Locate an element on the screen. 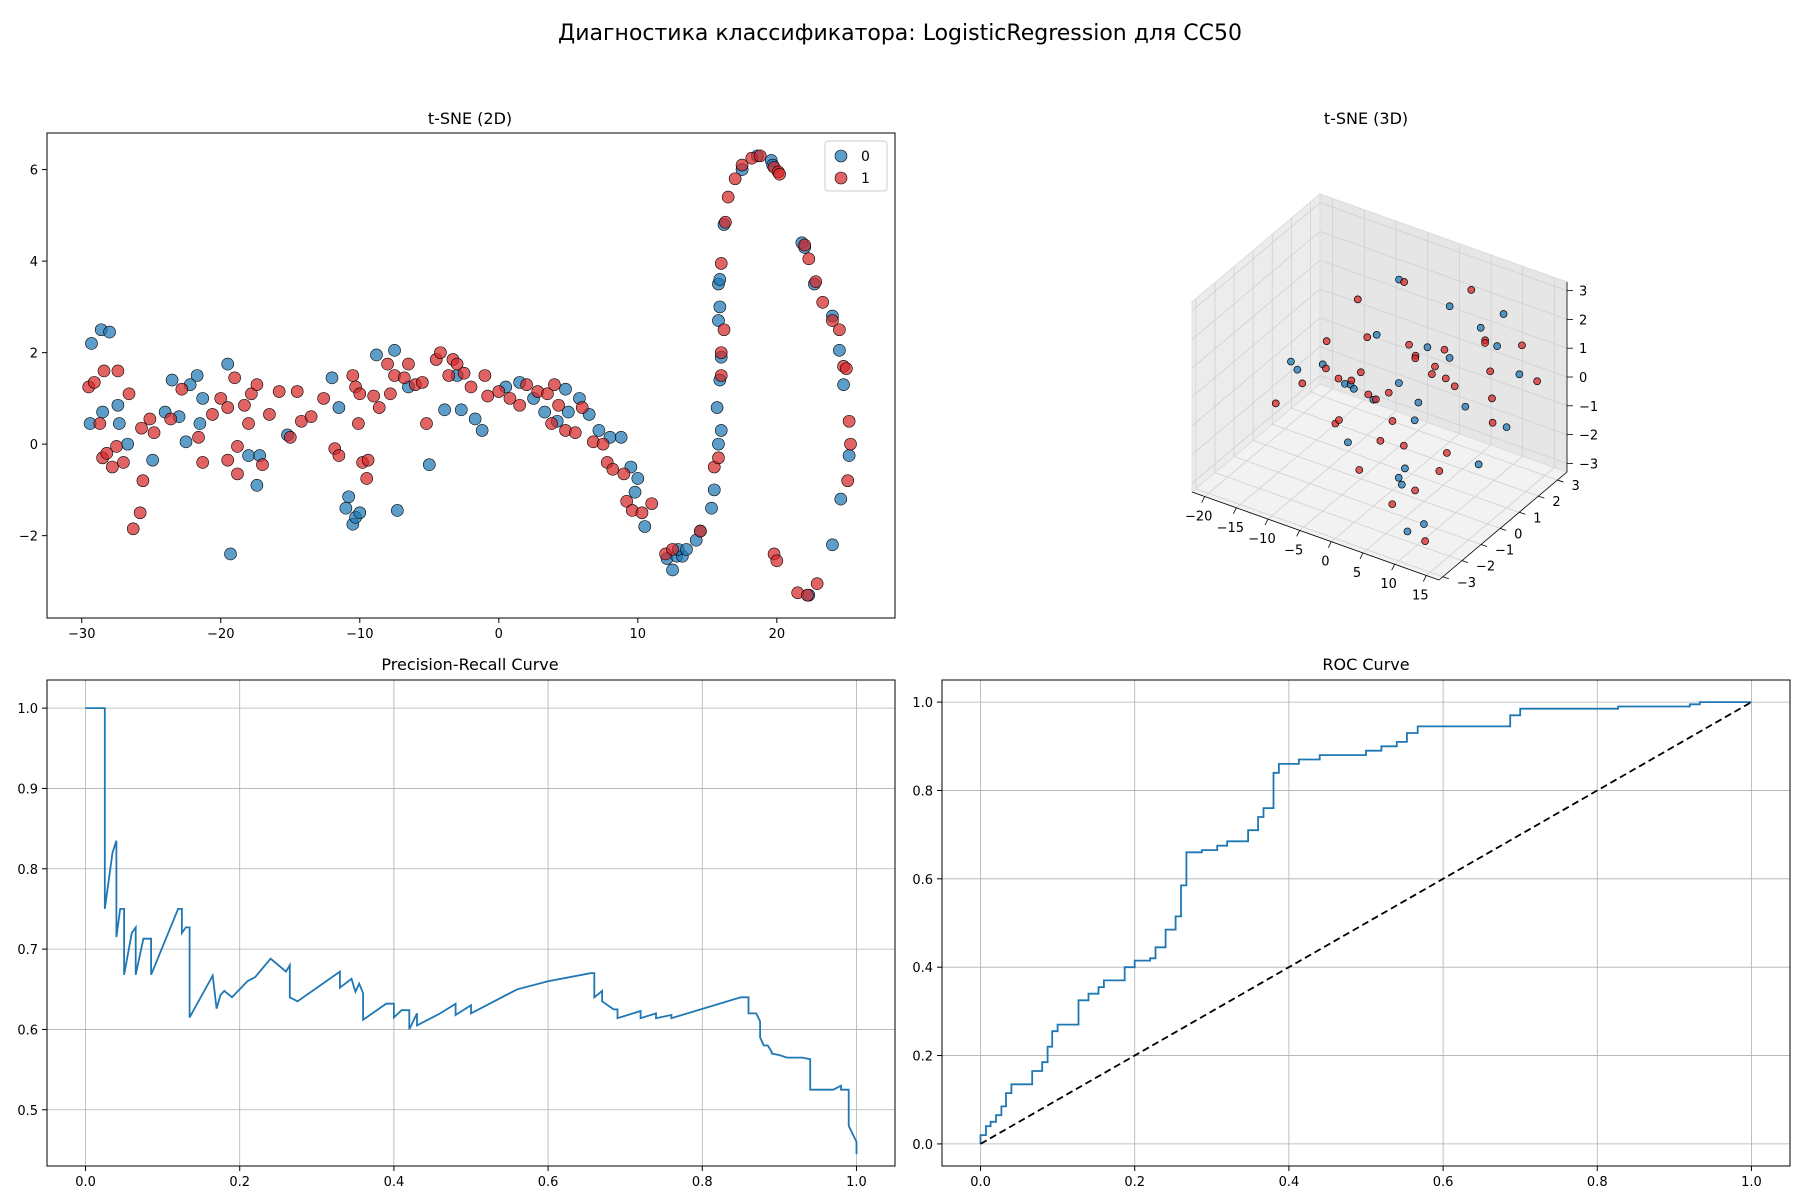 This screenshot has width=1800, height=1200. tsne3d-x-axis is located at coordinates (1315, 536).